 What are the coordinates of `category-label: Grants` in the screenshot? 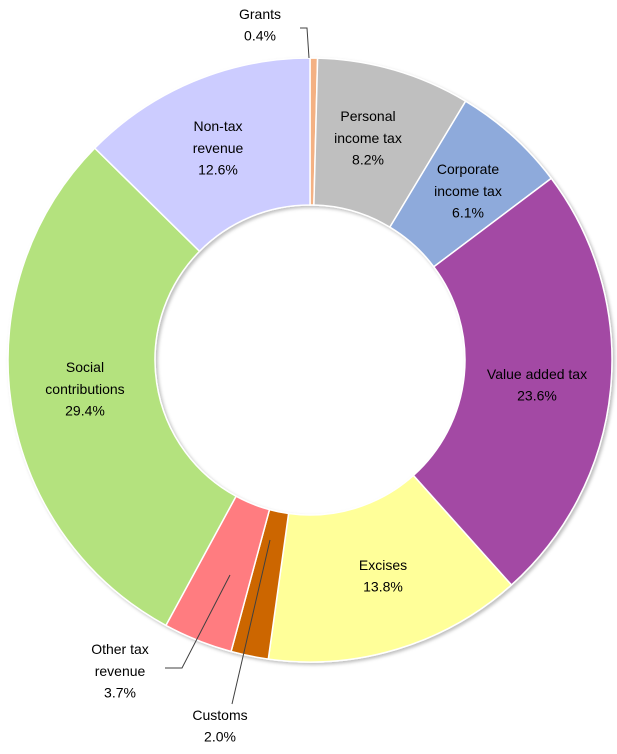 It's located at (260, 14).